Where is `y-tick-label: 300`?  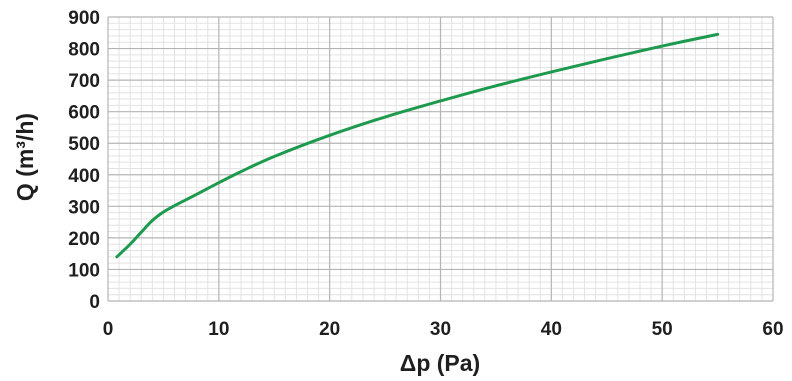
y-tick-label: 300 is located at coordinates (84, 207).